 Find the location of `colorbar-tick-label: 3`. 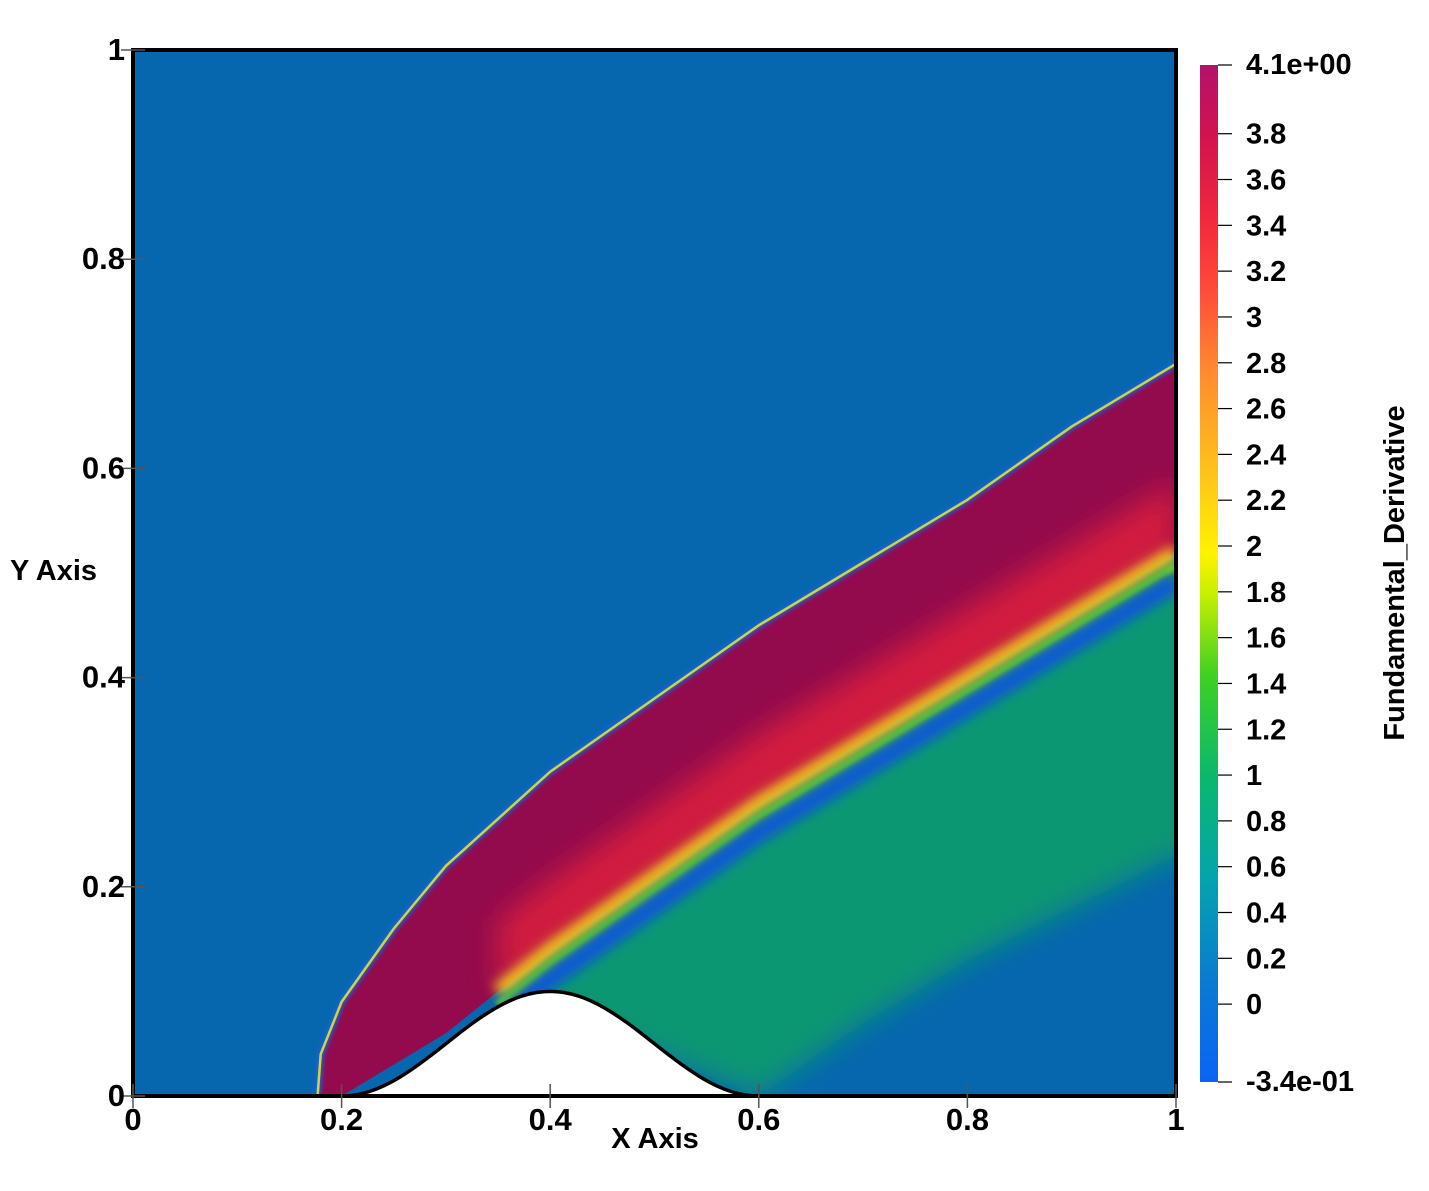

colorbar-tick-label: 3 is located at coordinates (1254, 318).